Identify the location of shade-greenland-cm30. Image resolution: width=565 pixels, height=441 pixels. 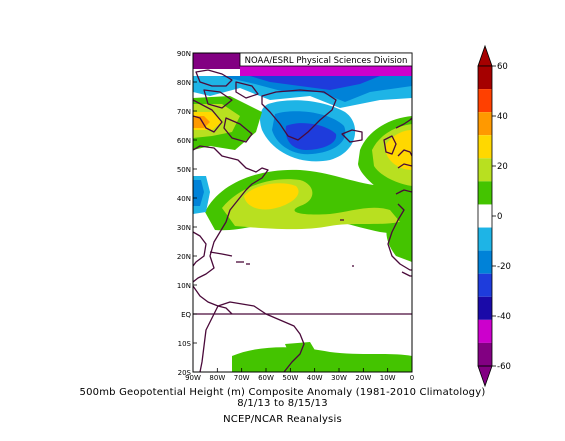
(311, 136).